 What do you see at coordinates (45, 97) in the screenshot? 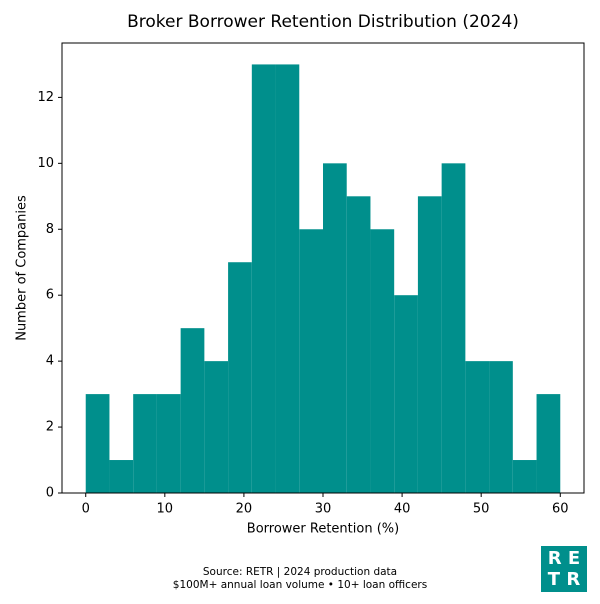
I see `y-tick-label: 12` at bounding box center [45, 97].